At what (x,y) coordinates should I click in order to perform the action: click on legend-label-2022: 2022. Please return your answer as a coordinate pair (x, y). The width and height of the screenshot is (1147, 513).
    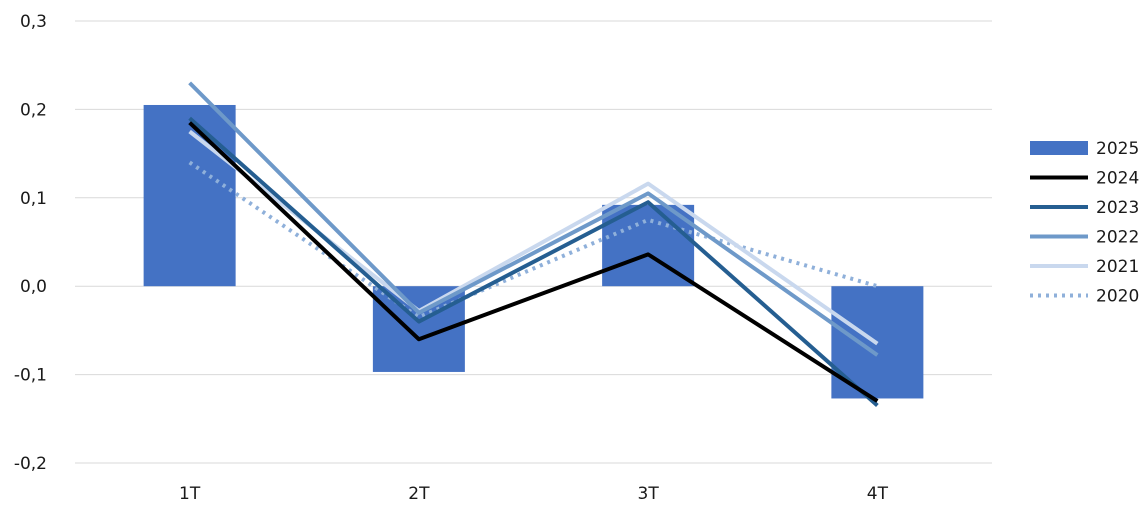
    Looking at the image, I should click on (1117, 238).